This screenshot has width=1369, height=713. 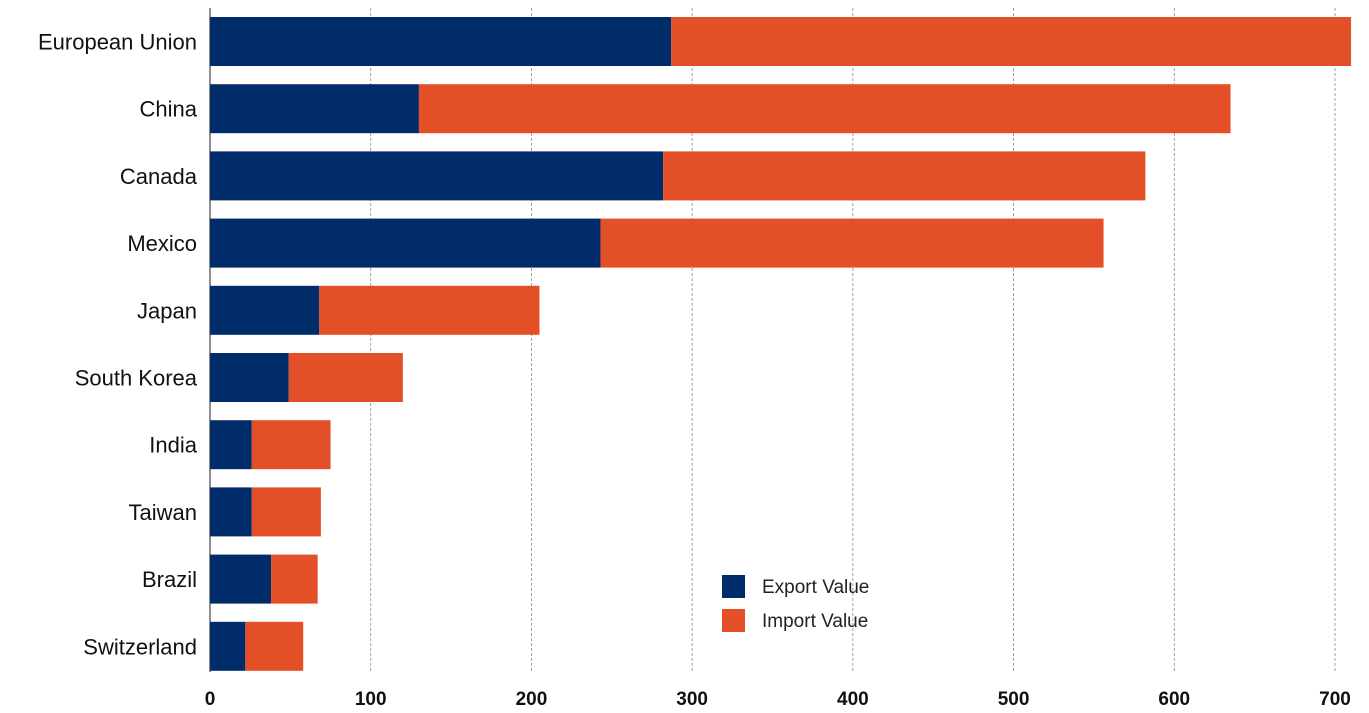 What do you see at coordinates (162, 243) in the screenshot?
I see `category-label: Mexico` at bounding box center [162, 243].